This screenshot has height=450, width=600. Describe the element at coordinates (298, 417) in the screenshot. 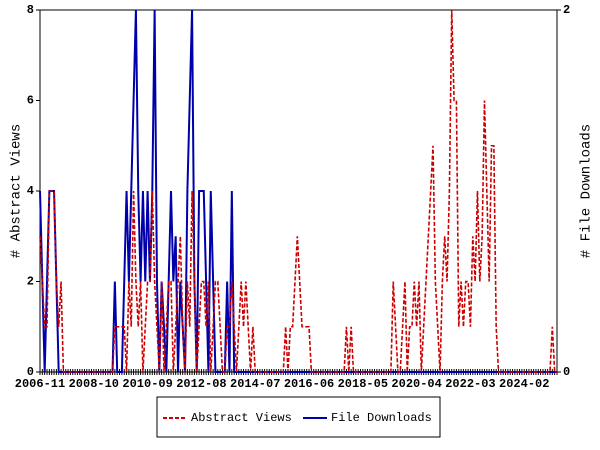

I see `legend-box` at that location.